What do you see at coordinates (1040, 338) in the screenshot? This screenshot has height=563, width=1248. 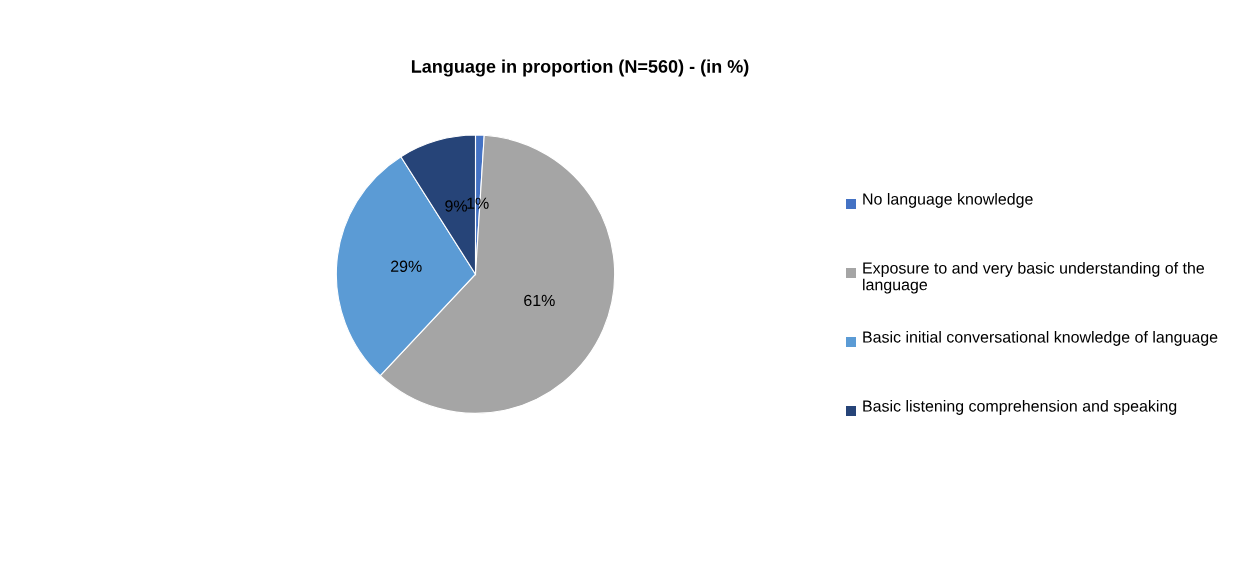 I see `legend-label: Basic initial conversational knowledge of language` at bounding box center [1040, 338].